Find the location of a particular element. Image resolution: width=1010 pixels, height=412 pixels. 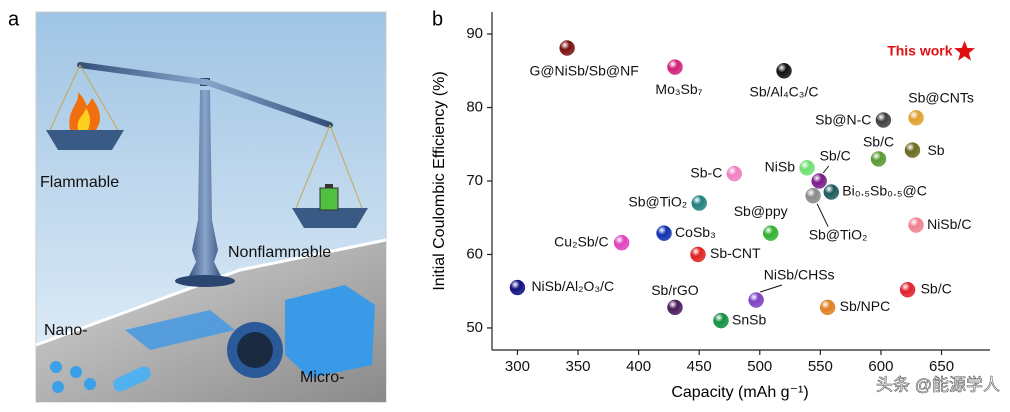

illustration-label: Flammable is located at coordinates (79, 182).